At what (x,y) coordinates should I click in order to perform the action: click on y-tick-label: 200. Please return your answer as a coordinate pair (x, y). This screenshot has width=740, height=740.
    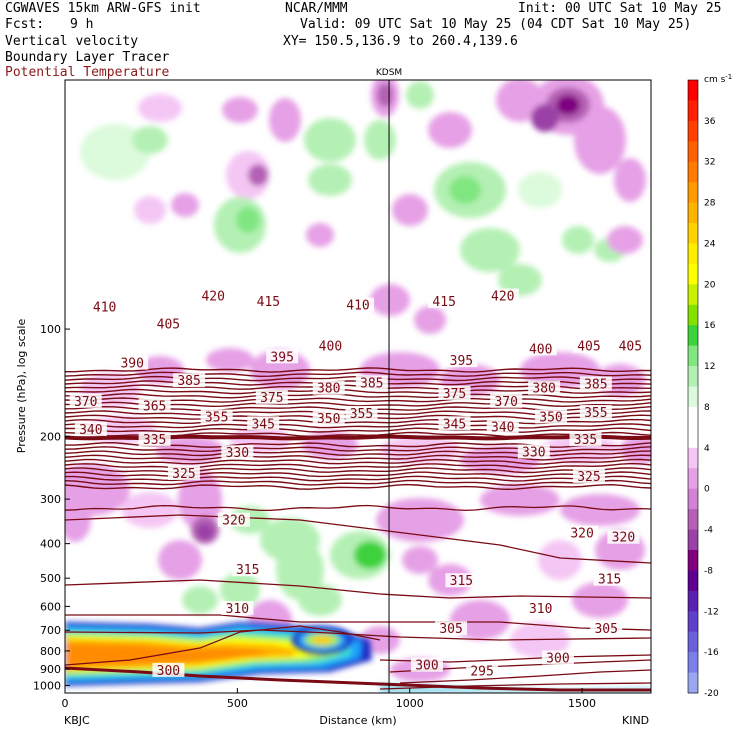
    Looking at the image, I should click on (50, 436).